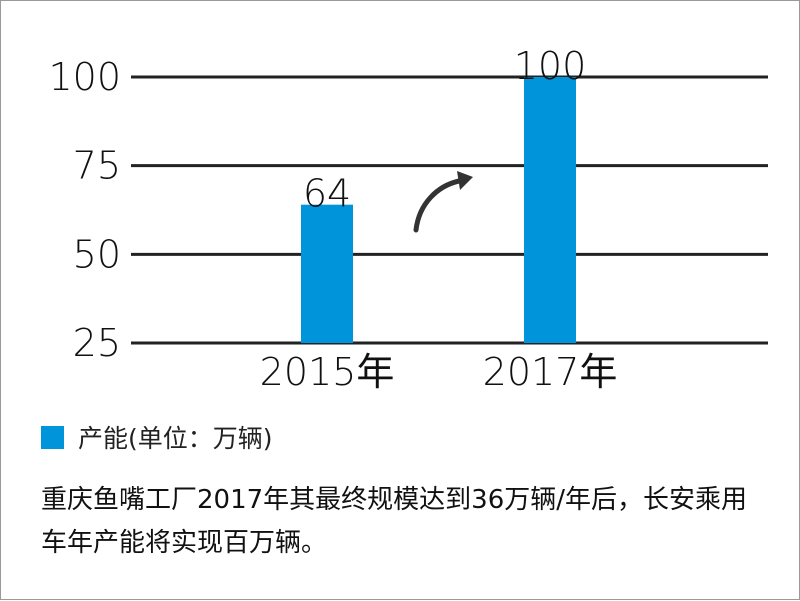 This screenshot has width=800, height=601. Describe the element at coordinates (97, 343) in the screenshot. I see `y-tick-label: 25` at that location.